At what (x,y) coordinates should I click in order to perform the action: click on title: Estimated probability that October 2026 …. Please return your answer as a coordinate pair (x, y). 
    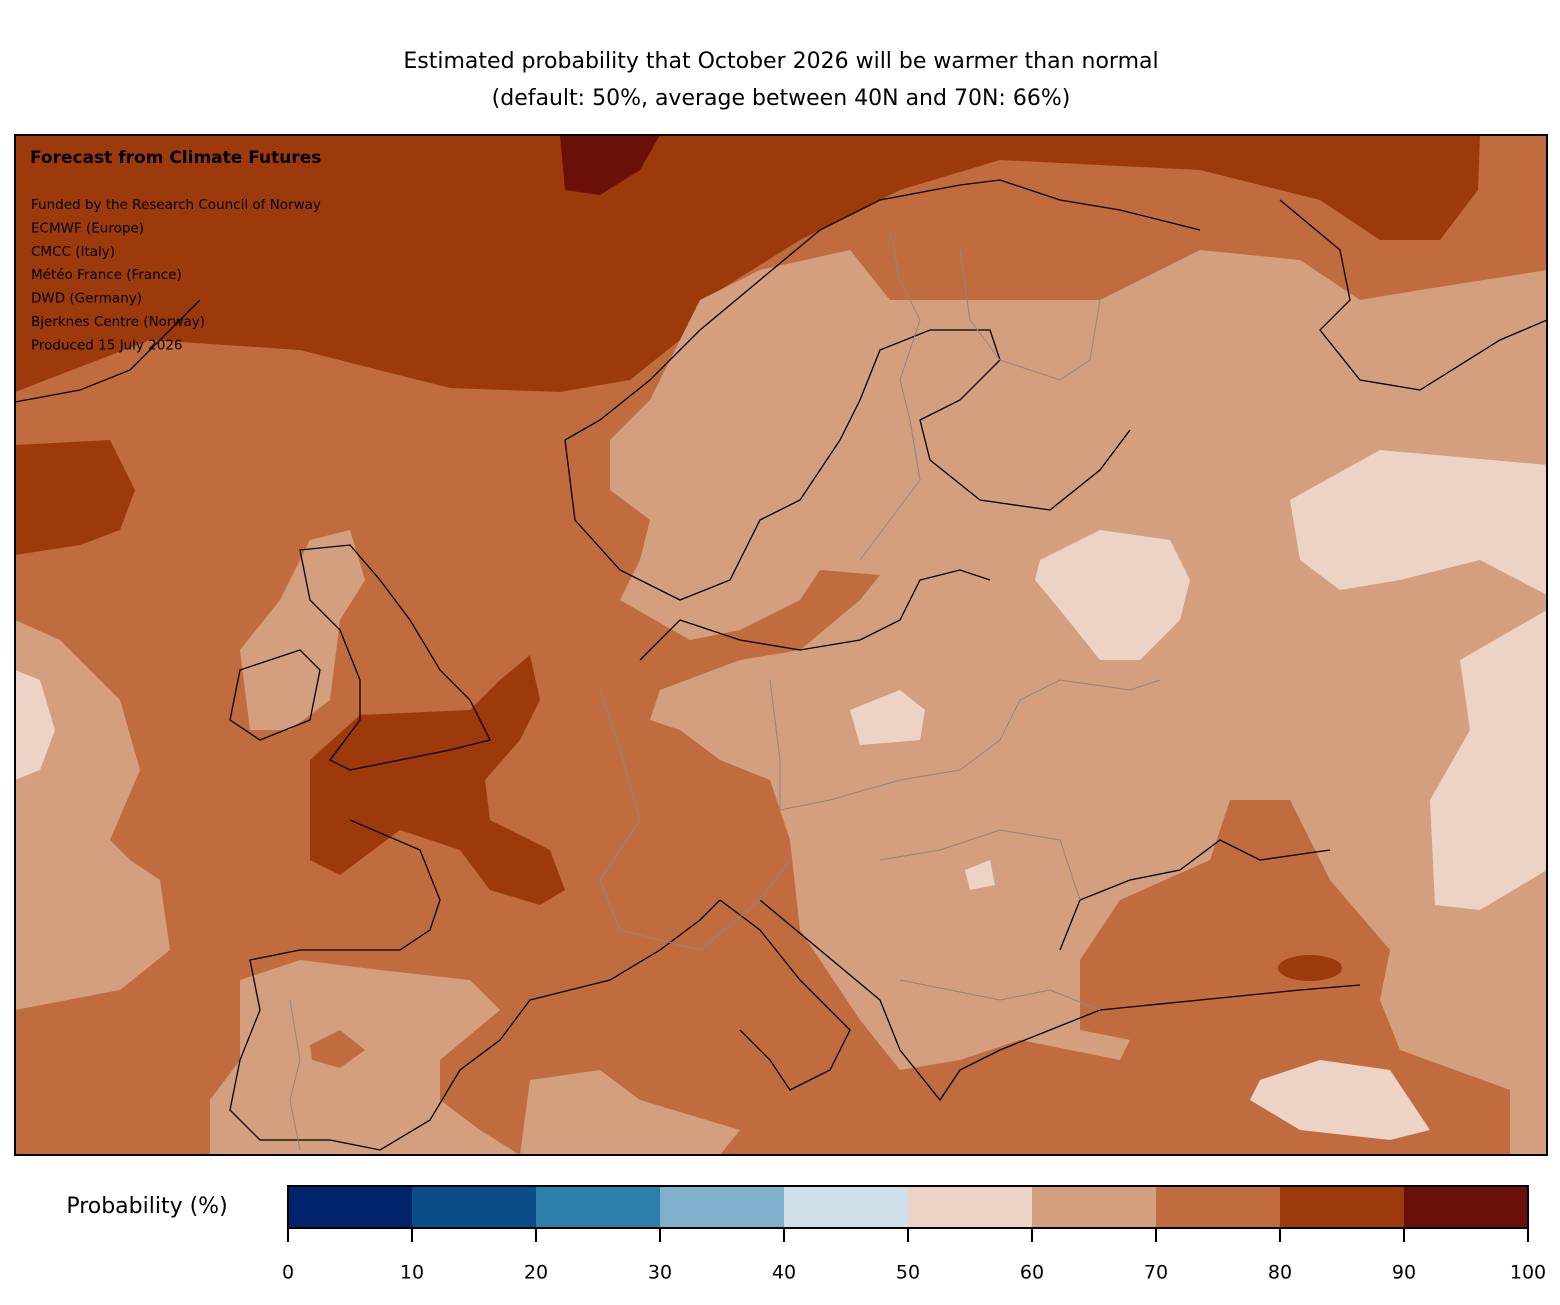
    Looking at the image, I should click on (780, 61).